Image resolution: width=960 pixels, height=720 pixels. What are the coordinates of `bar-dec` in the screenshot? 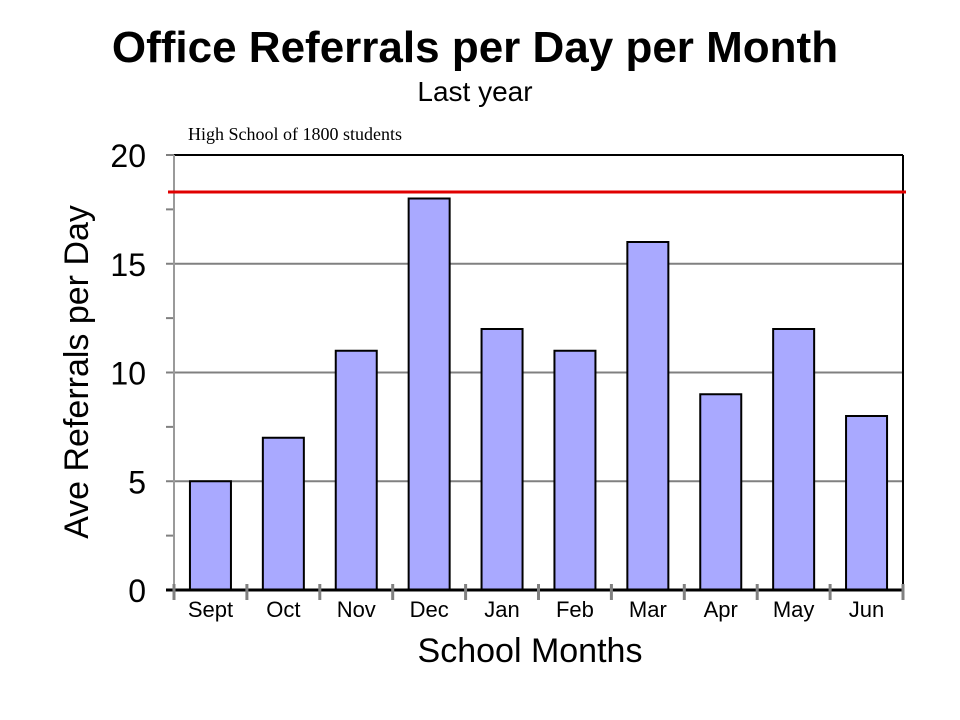 It's located at (429, 394).